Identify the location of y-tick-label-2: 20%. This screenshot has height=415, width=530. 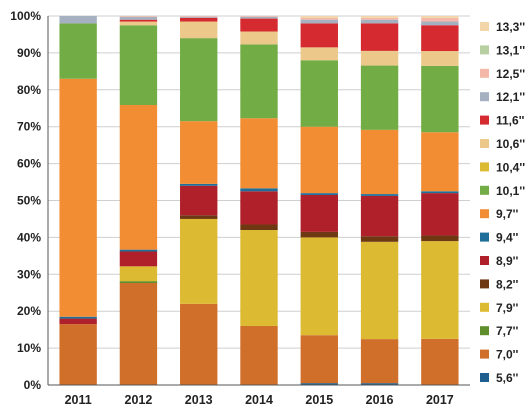
(29, 311).